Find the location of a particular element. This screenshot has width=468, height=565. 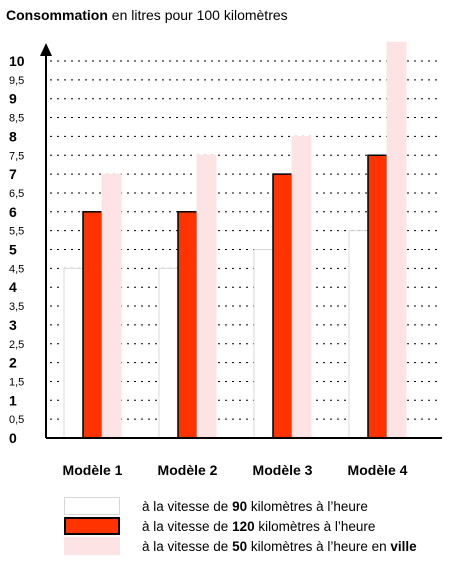

legend-item-90: à la vitesse de 90 kilomètres à l’heure is located at coordinates (264, 506).